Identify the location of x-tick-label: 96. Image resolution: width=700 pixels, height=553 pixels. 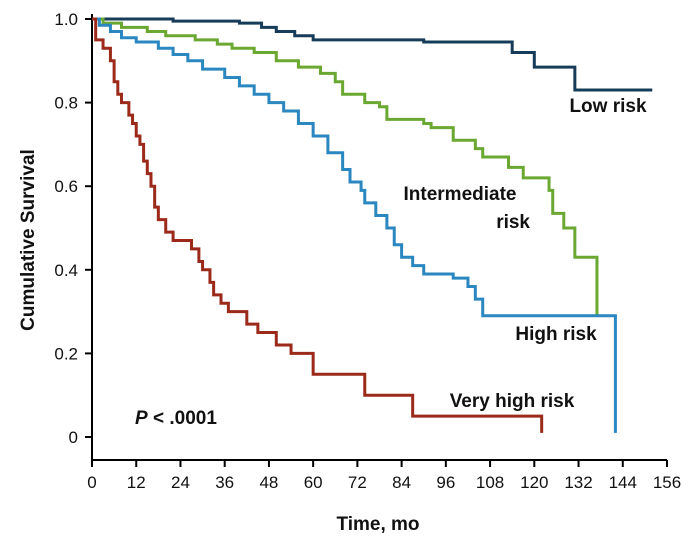
(445, 482).